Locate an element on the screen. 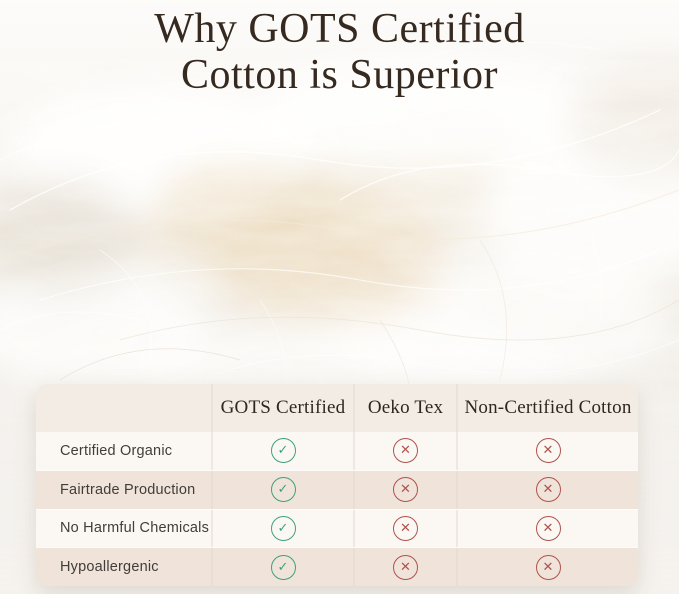  table-row: Fairtrade Production ✓ ✕ ✕ is located at coordinates (337, 489).